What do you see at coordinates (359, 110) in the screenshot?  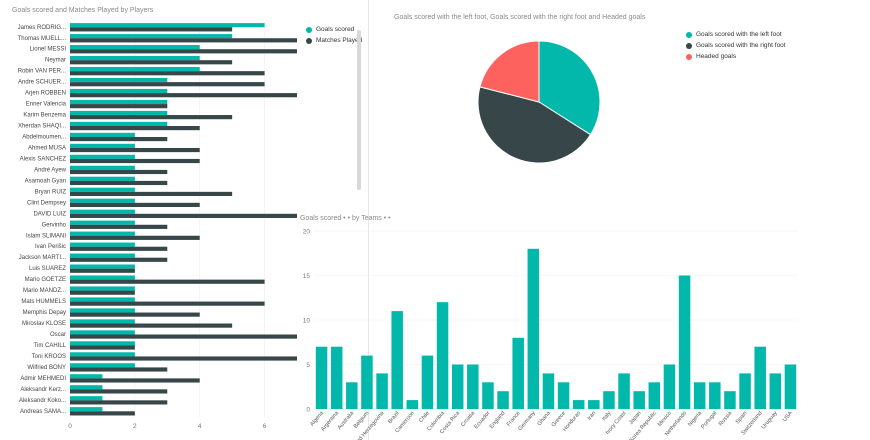 I see `players-scrollbar` at bounding box center [359, 110].